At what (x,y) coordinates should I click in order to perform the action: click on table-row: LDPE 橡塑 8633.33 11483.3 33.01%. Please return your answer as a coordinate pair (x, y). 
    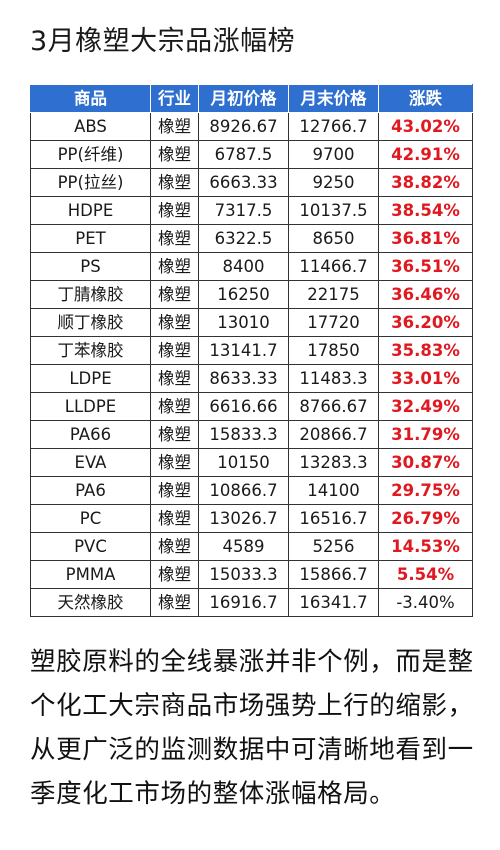
    Looking at the image, I should click on (251, 378).